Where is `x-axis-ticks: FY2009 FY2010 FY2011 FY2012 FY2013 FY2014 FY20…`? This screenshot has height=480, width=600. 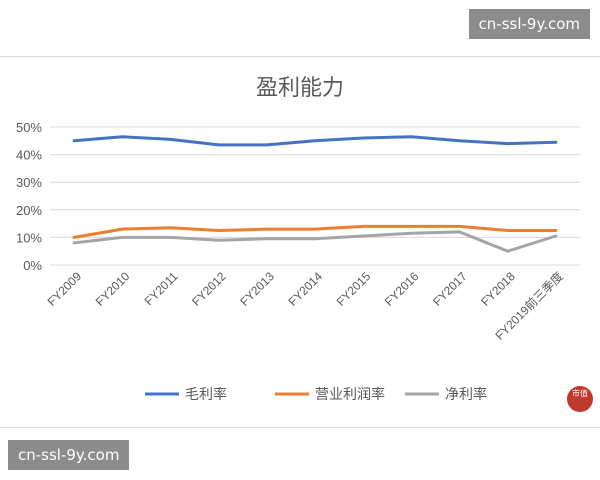
x-axis-ticks: FY2009 FY2010 FY2011 FY2012 FY2013 FY2014 FY20… is located at coordinates (305, 306).